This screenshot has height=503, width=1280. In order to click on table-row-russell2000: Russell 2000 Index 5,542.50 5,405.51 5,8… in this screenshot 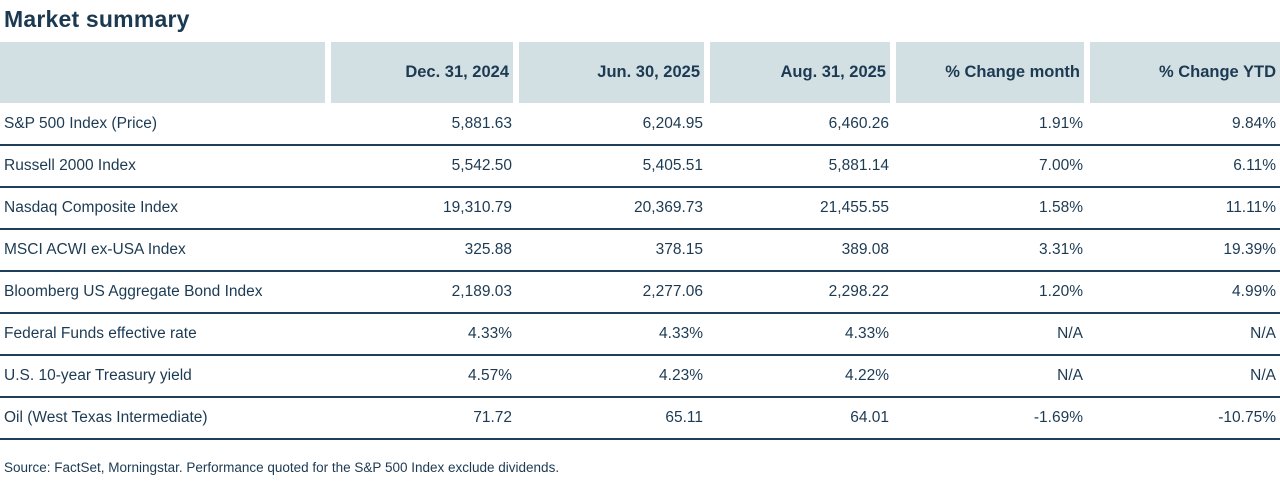, I will do `click(640, 166)`.